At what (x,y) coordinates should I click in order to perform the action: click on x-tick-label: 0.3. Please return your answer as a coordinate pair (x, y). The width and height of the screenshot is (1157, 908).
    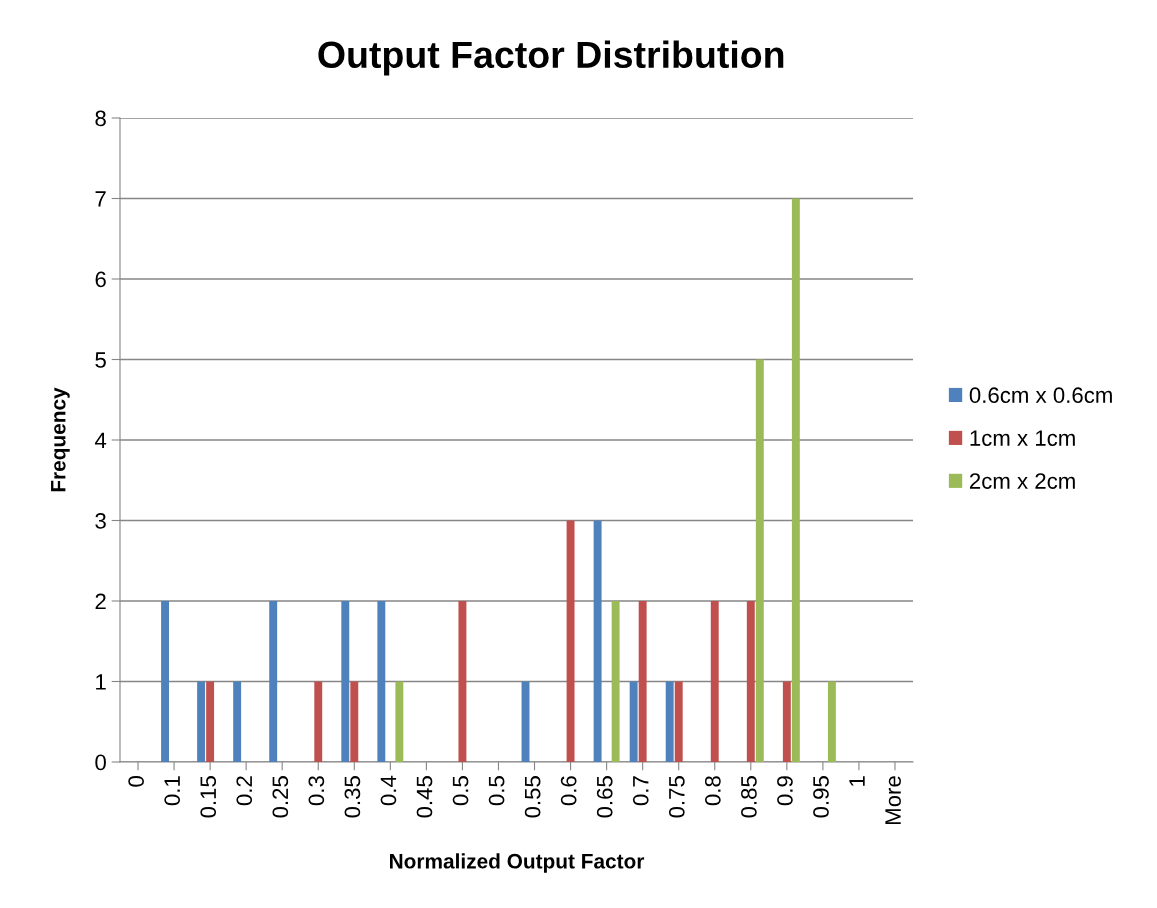
    Looking at the image, I should click on (316, 791).